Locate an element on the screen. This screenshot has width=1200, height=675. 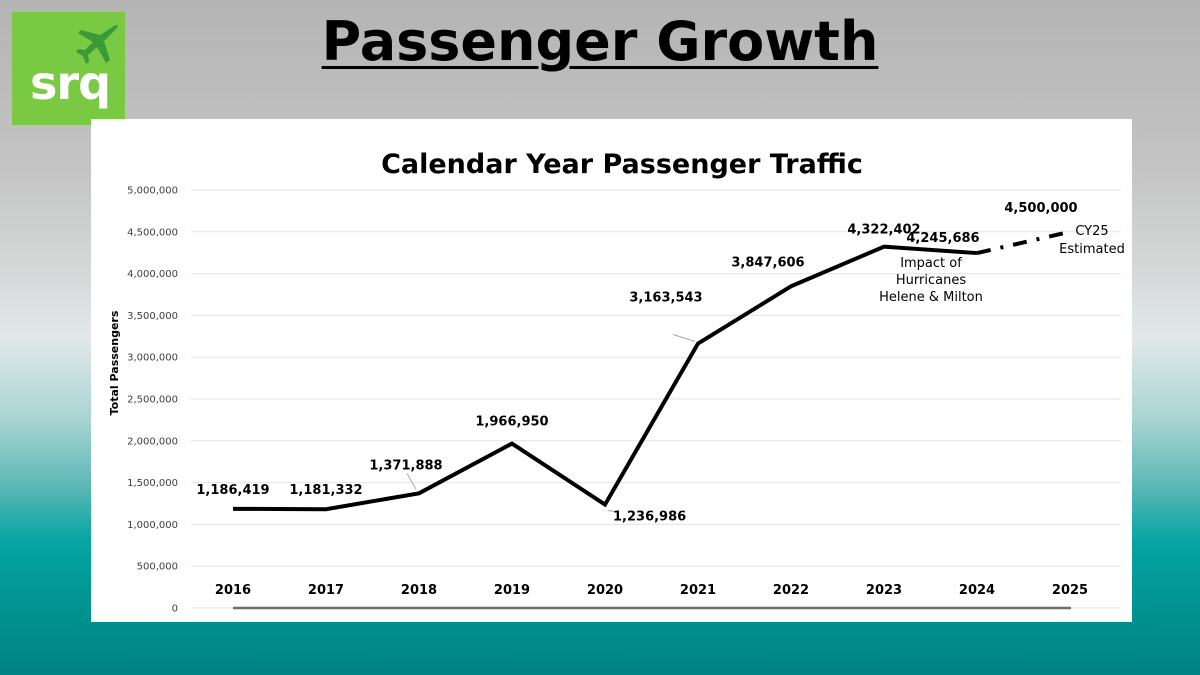
y-tick-label: 5,000,000 is located at coordinates (152, 191).